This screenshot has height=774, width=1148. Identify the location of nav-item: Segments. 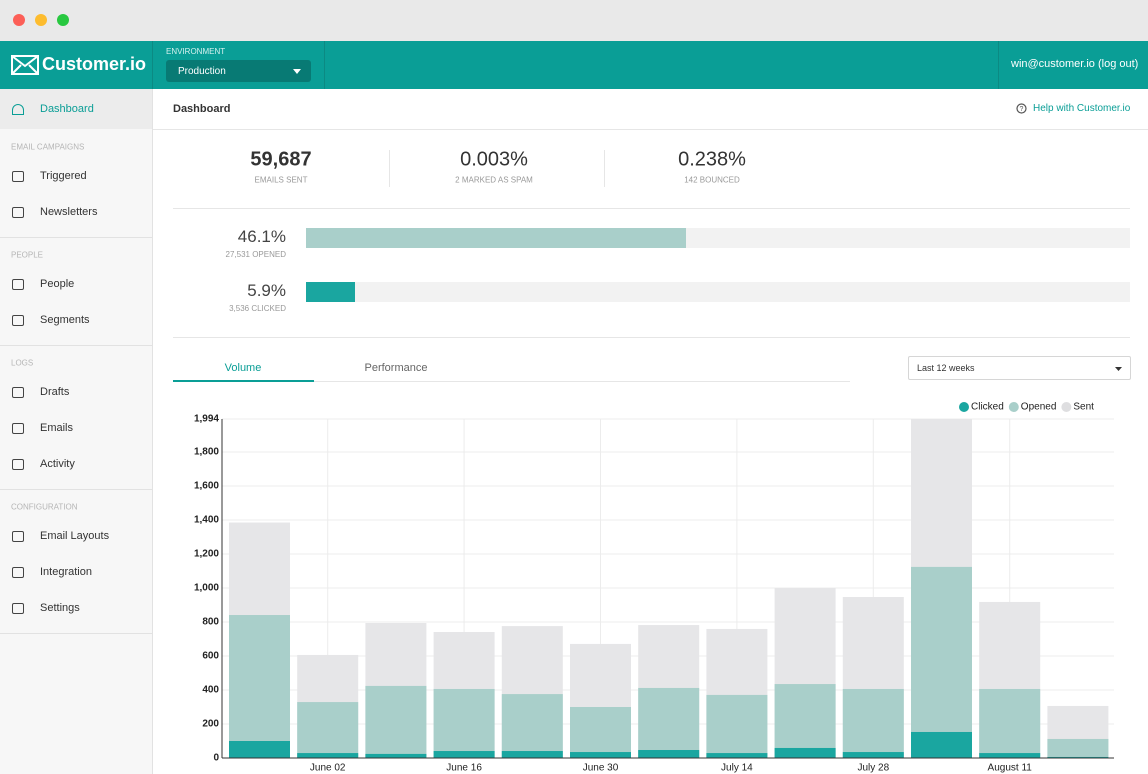
(76, 320).